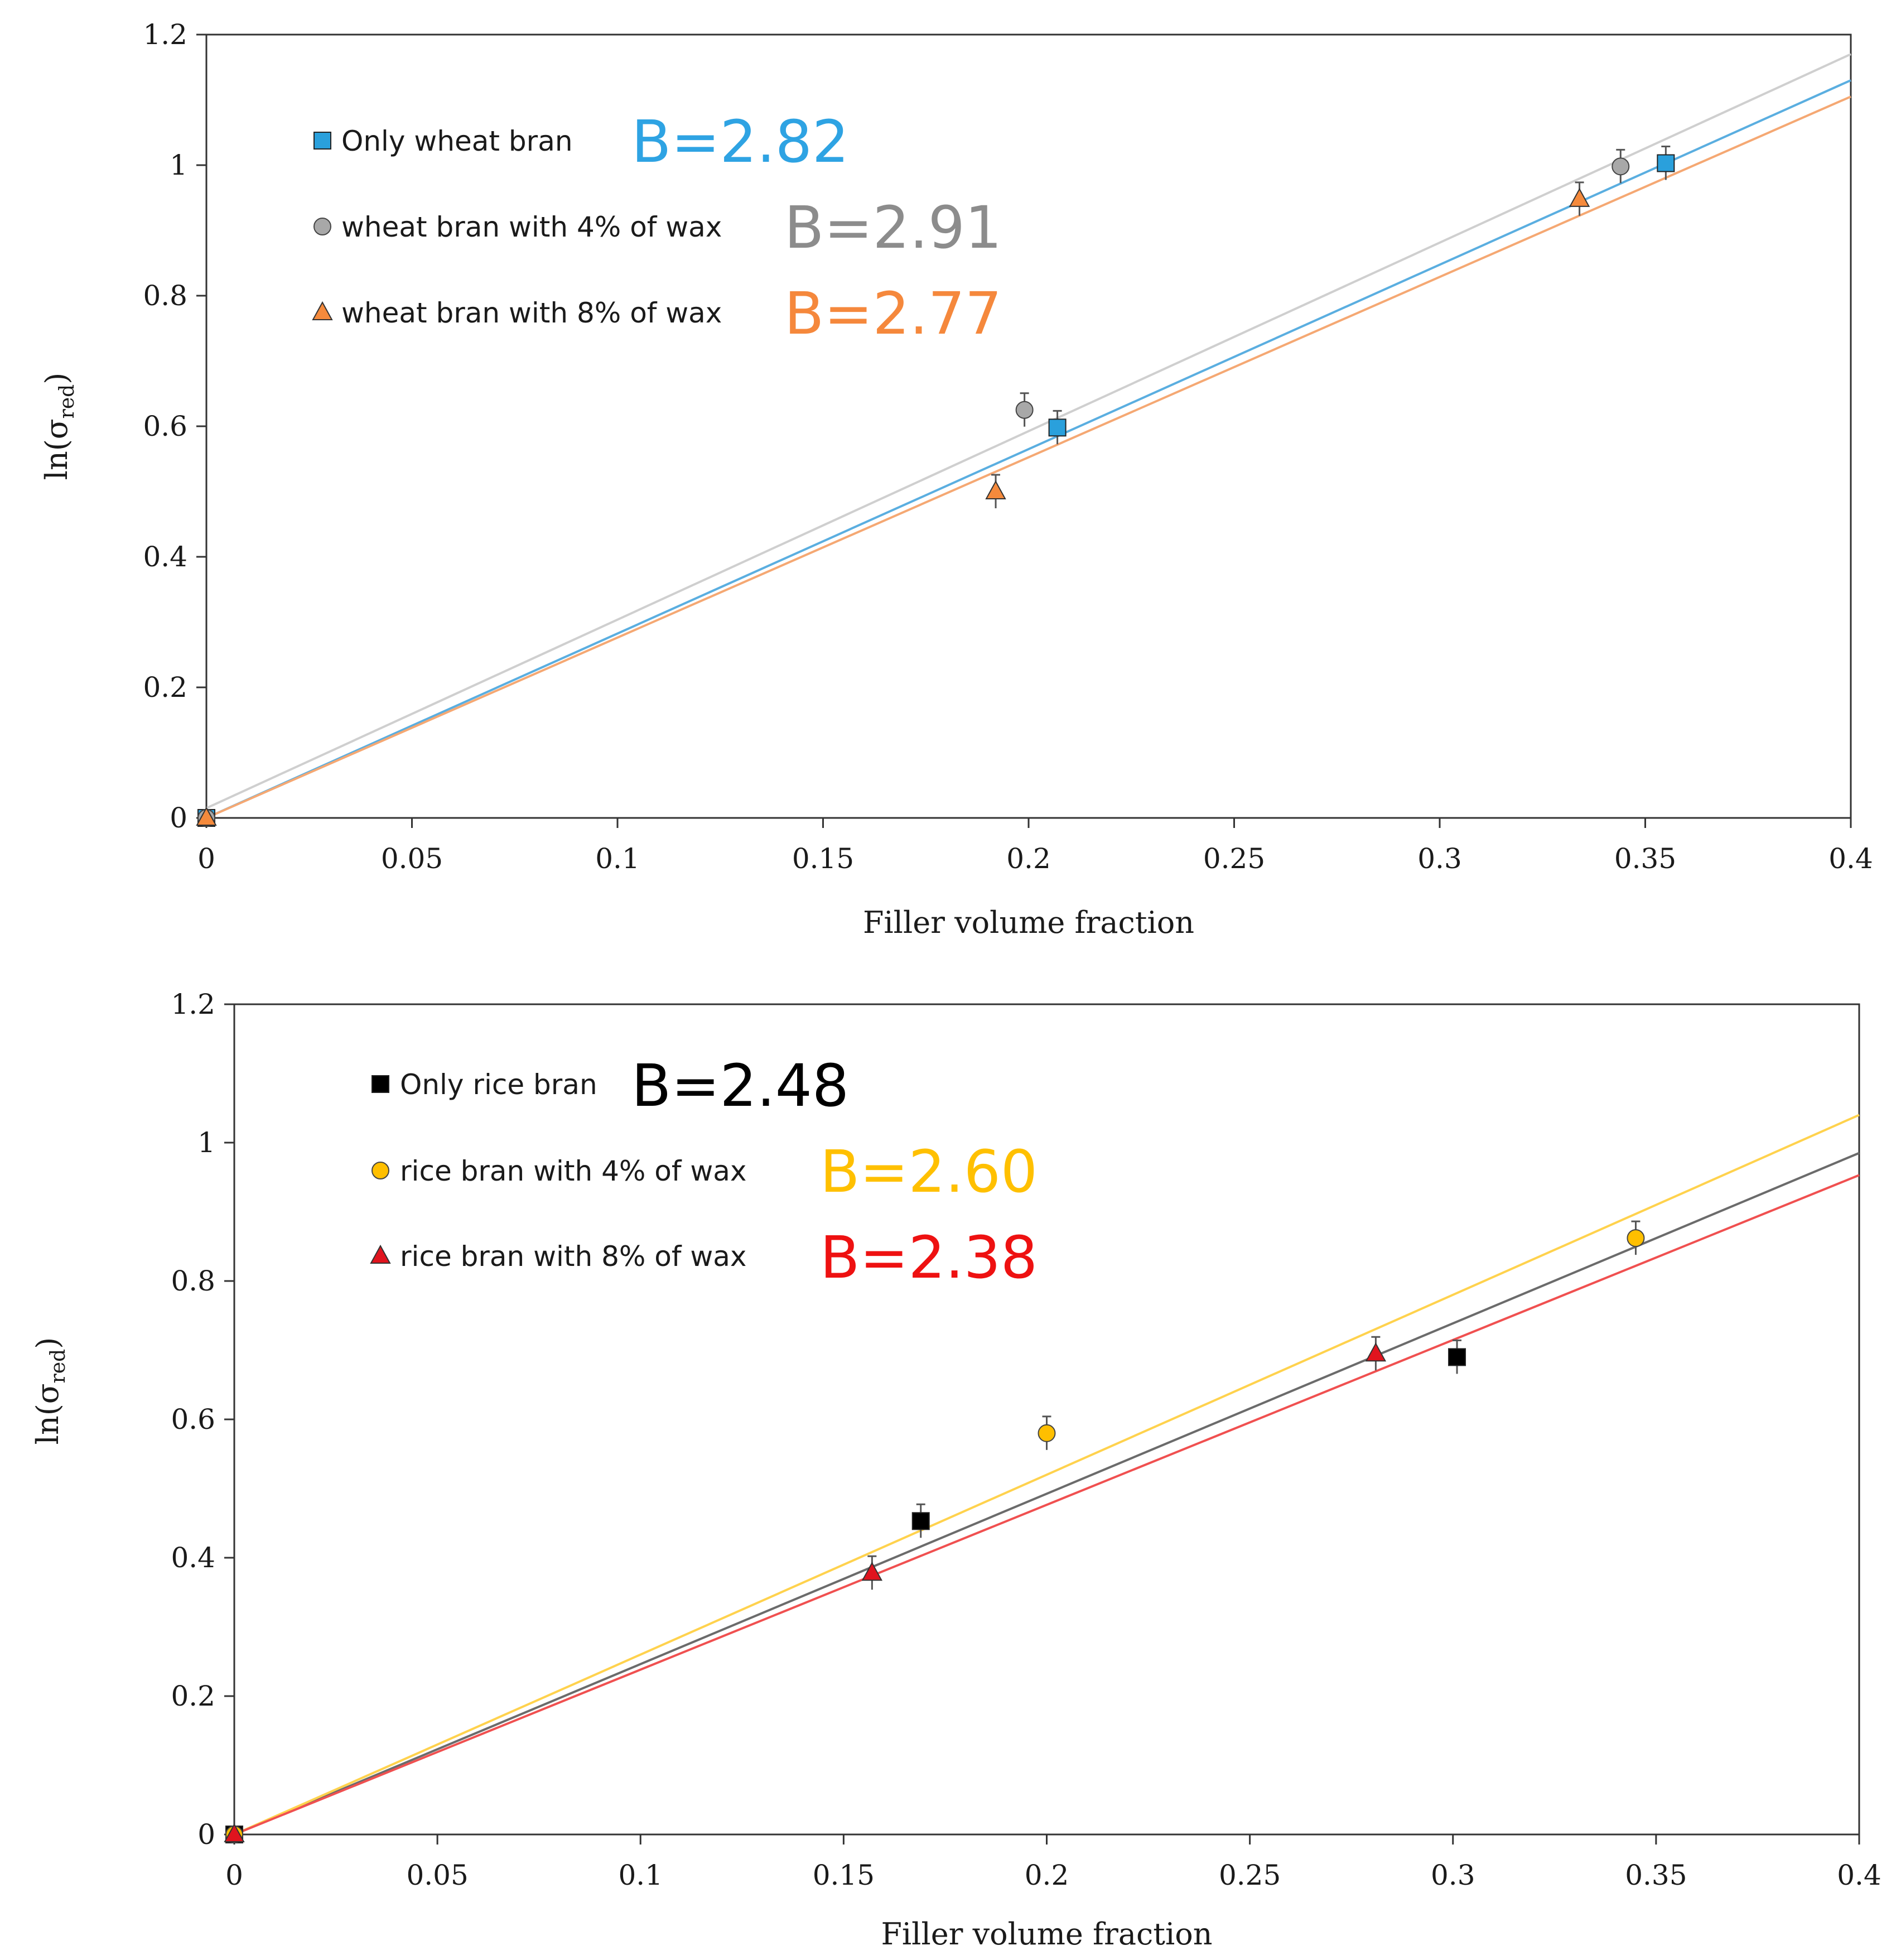 This screenshot has height=1960, width=1901. What do you see at coordinates (412, 858) in the screenshot?
I see `chart1-x-tick-label: 0.05` at bounding box center [412, 858].